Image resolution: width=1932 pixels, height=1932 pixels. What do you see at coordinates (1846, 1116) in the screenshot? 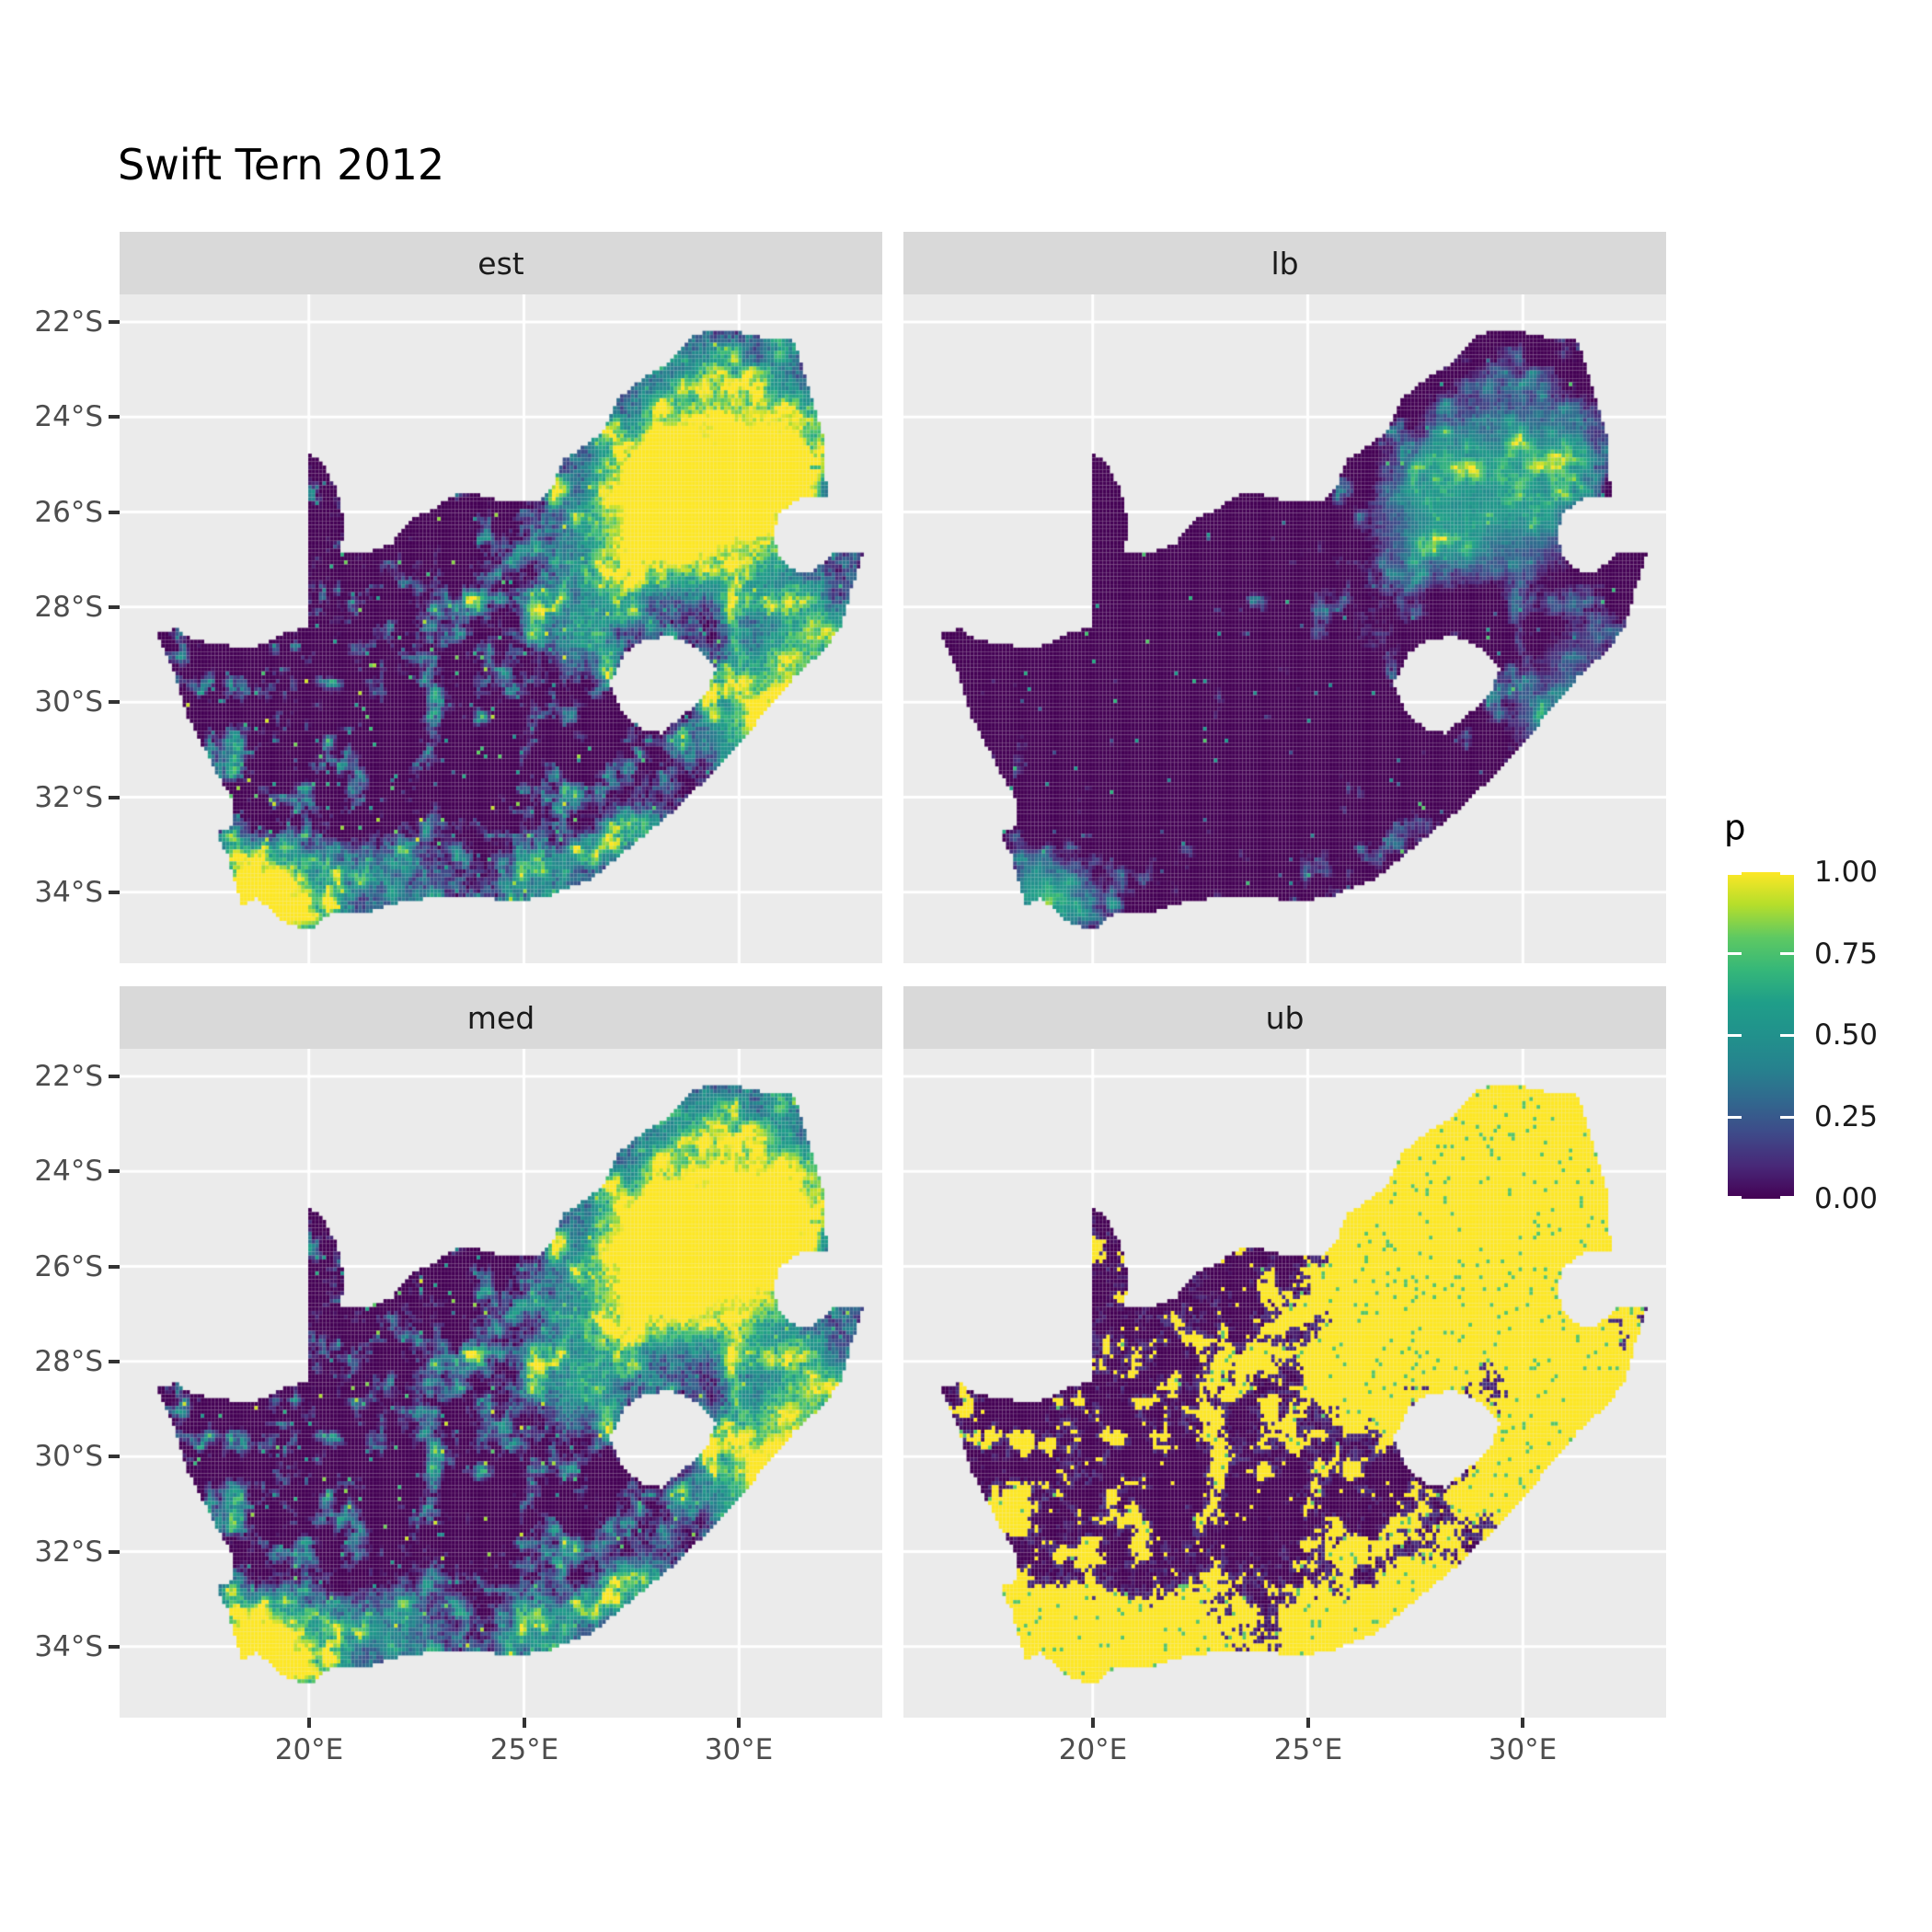
I see `legend-label: 0.25` at bounding box center [1846, 1116].